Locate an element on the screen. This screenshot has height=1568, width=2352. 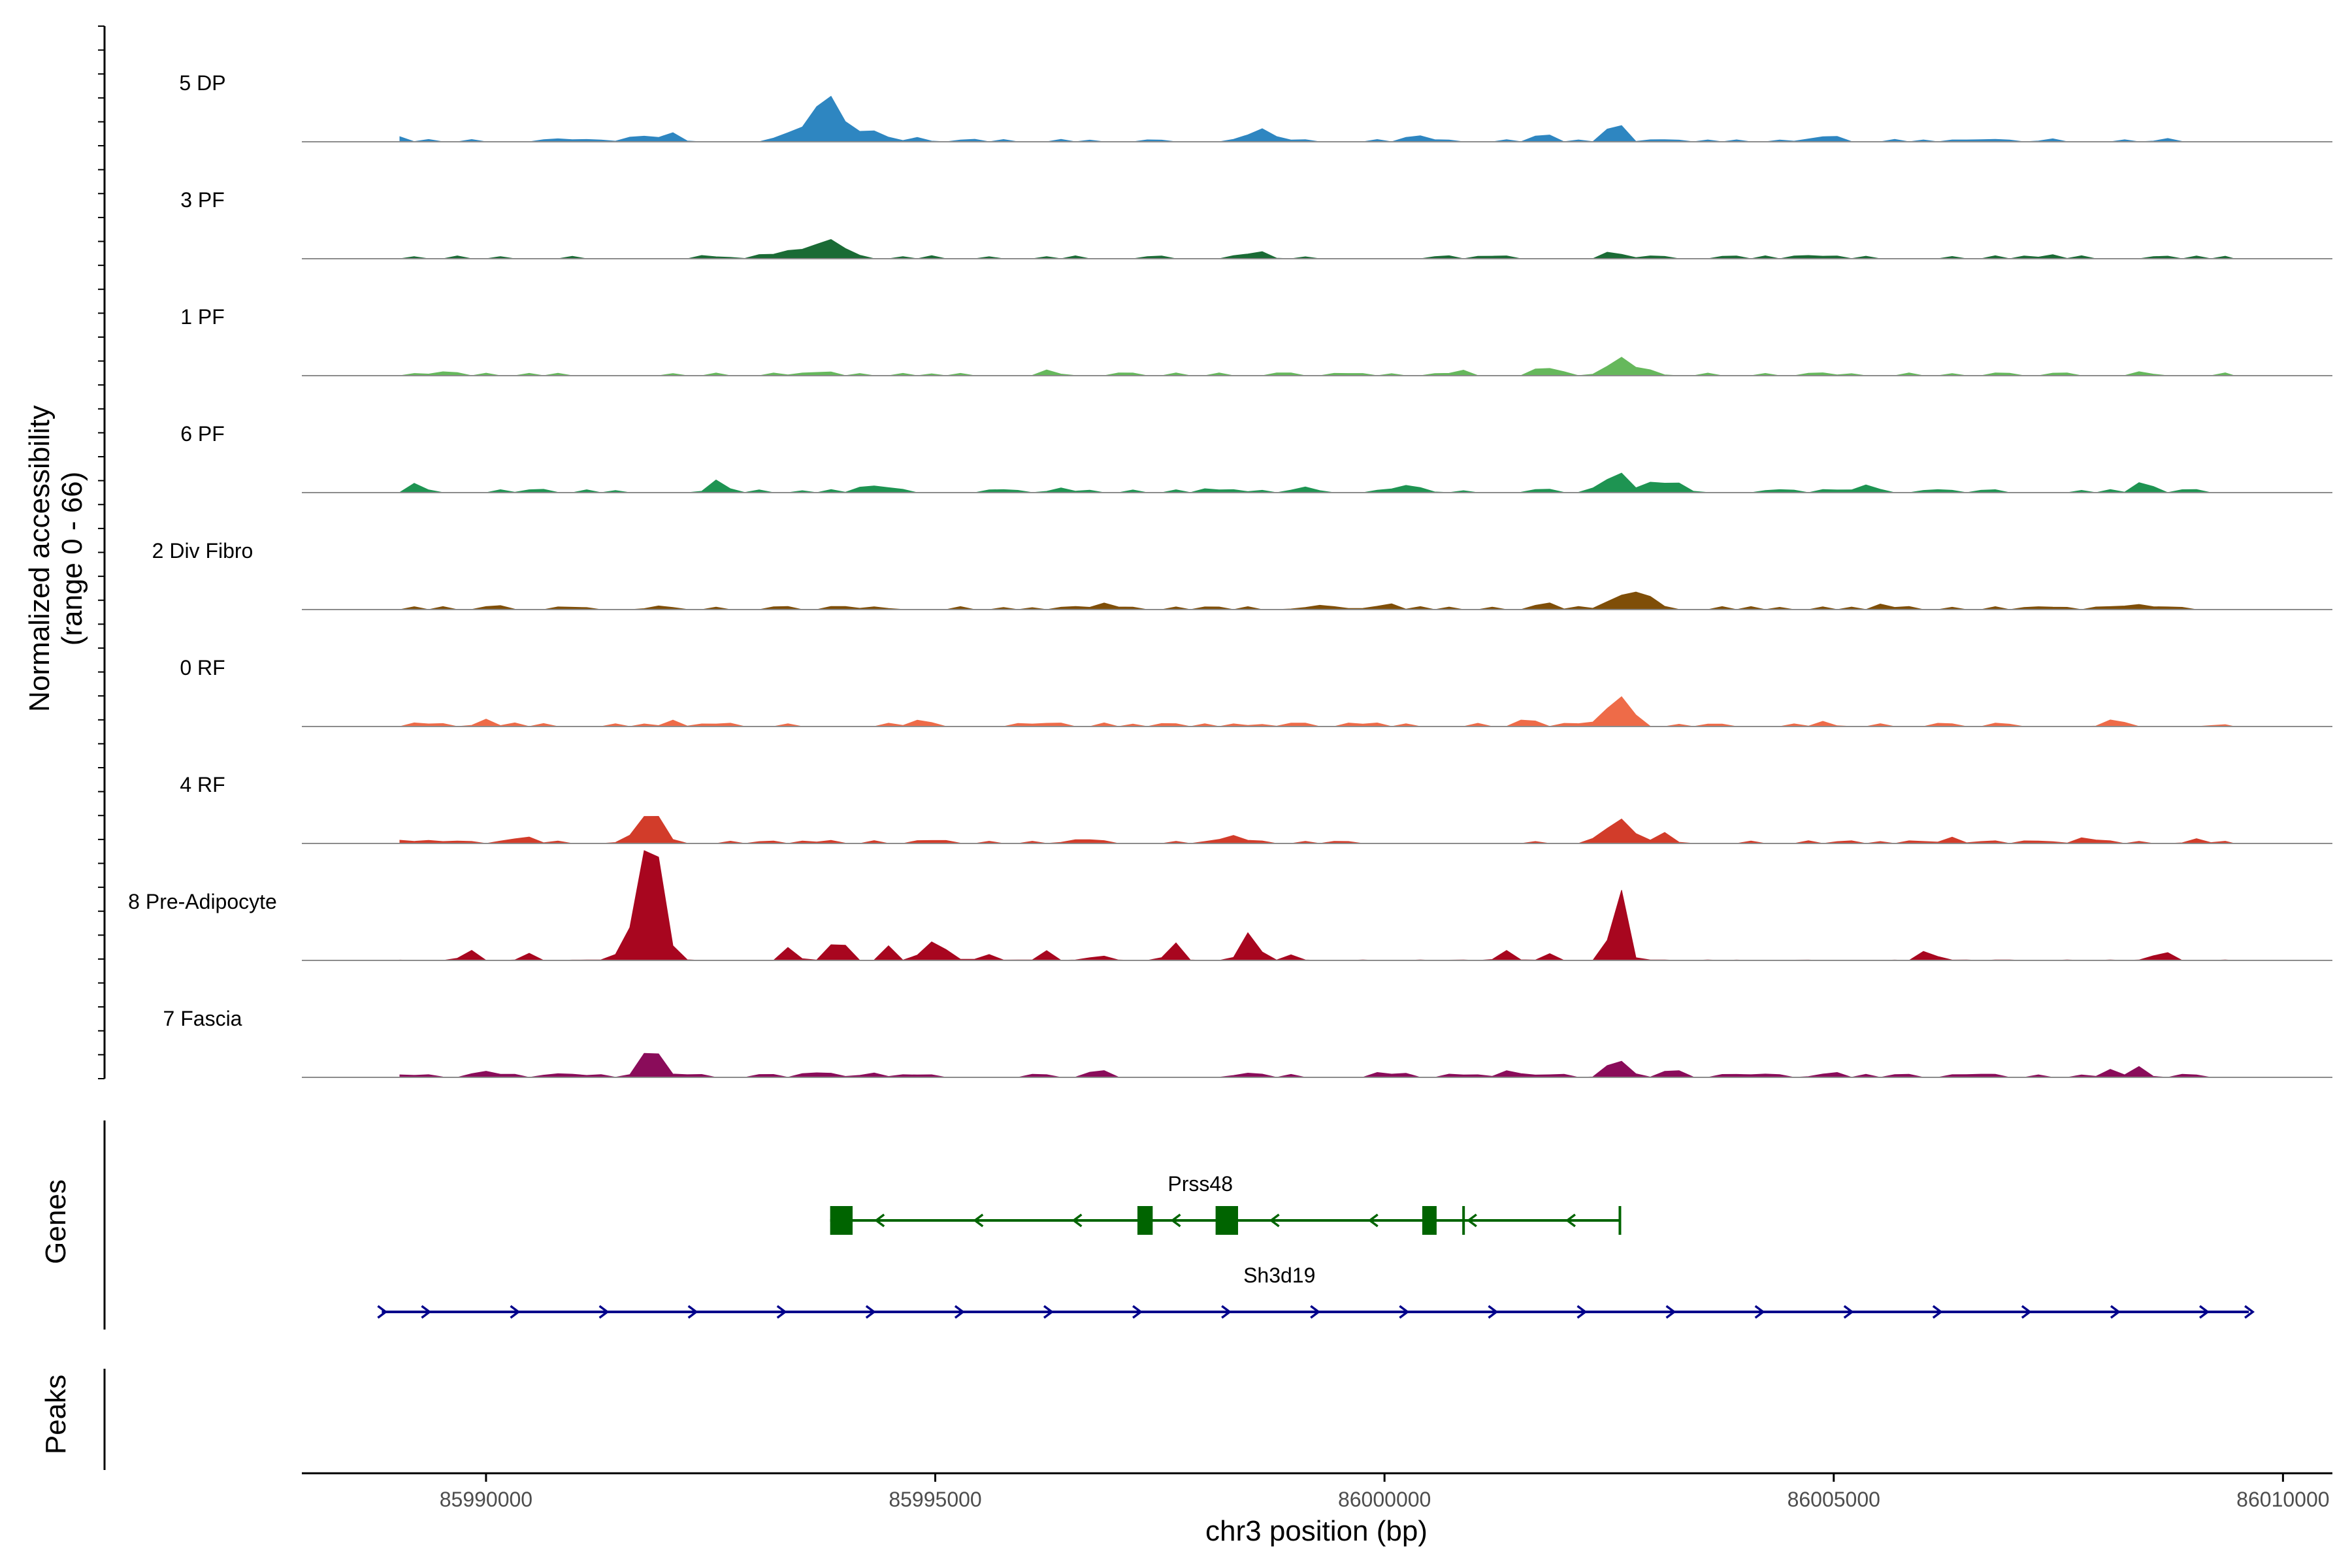
track-label: 6 PF is located at coordinates (202, 434).